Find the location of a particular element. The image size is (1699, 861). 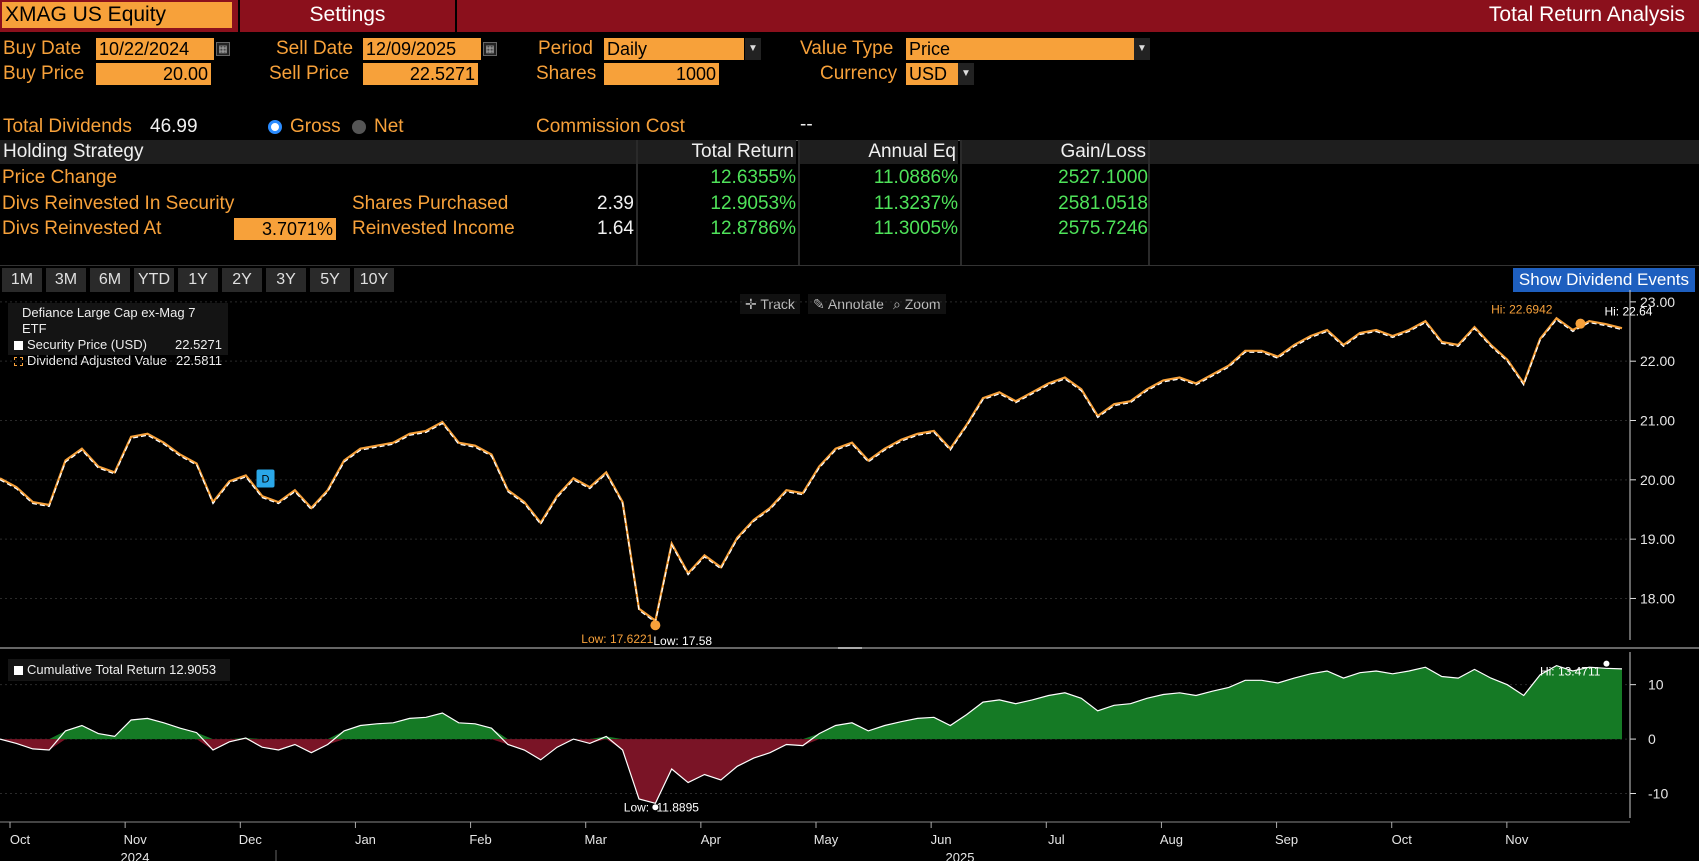

x-tick-label: Oct is located at coordinates (1402, 839).